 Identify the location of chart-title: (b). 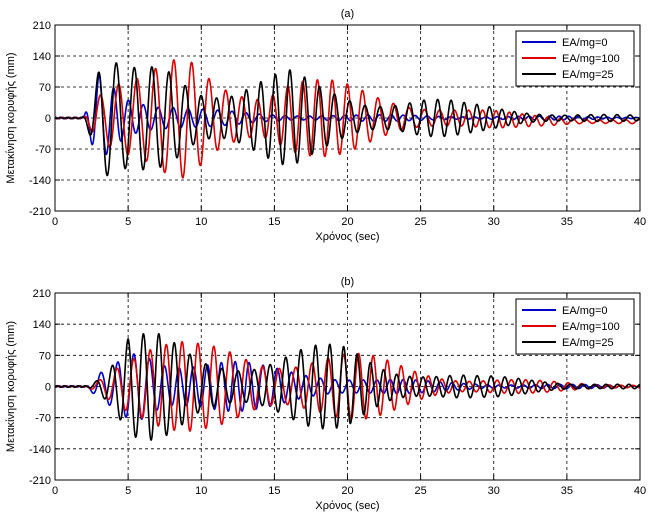
(347, 282).